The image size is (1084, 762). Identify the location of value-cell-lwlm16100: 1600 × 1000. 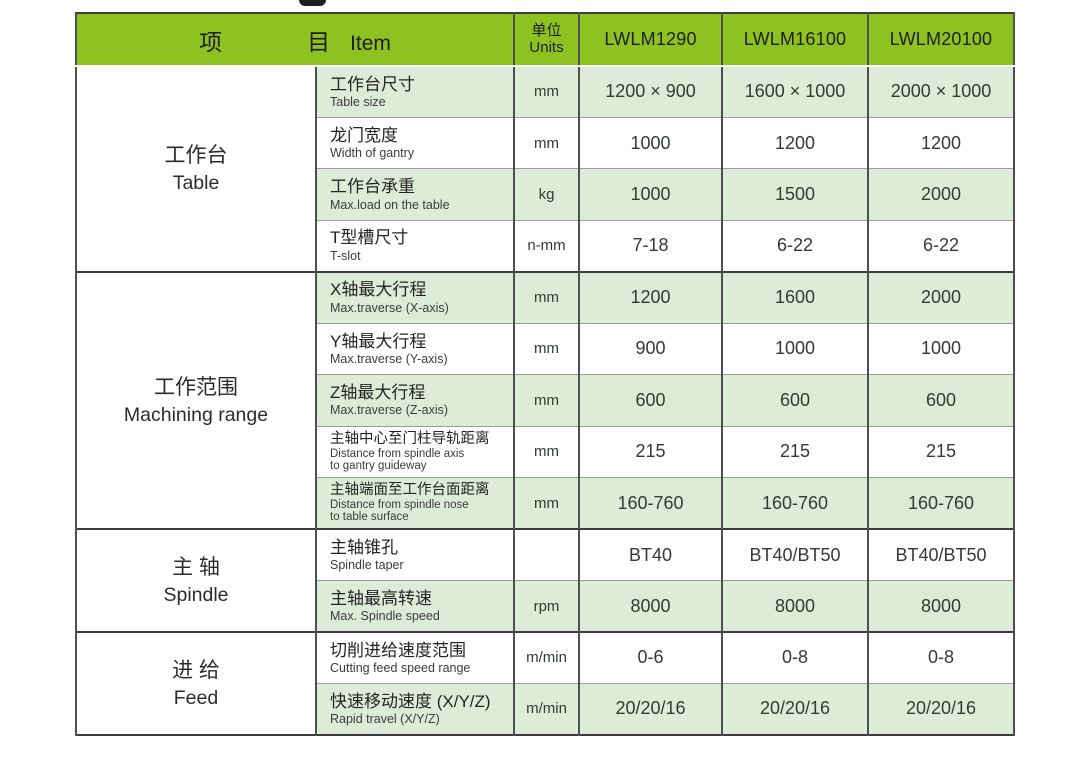
(795, 91).